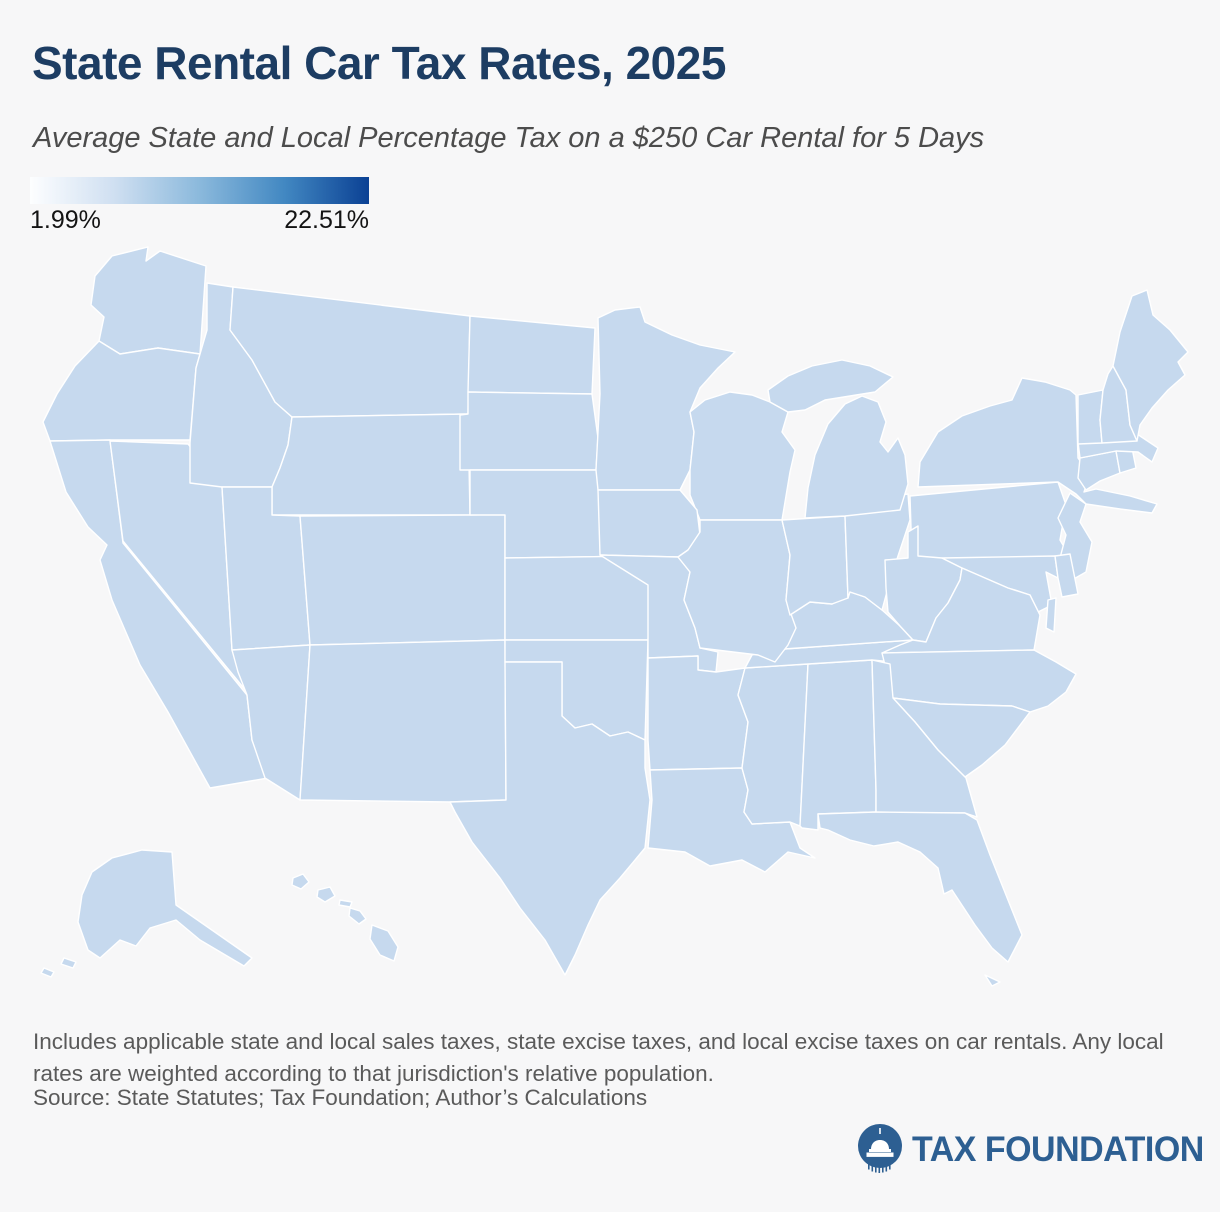  I want to click on state-alabama, so click(838, 745).